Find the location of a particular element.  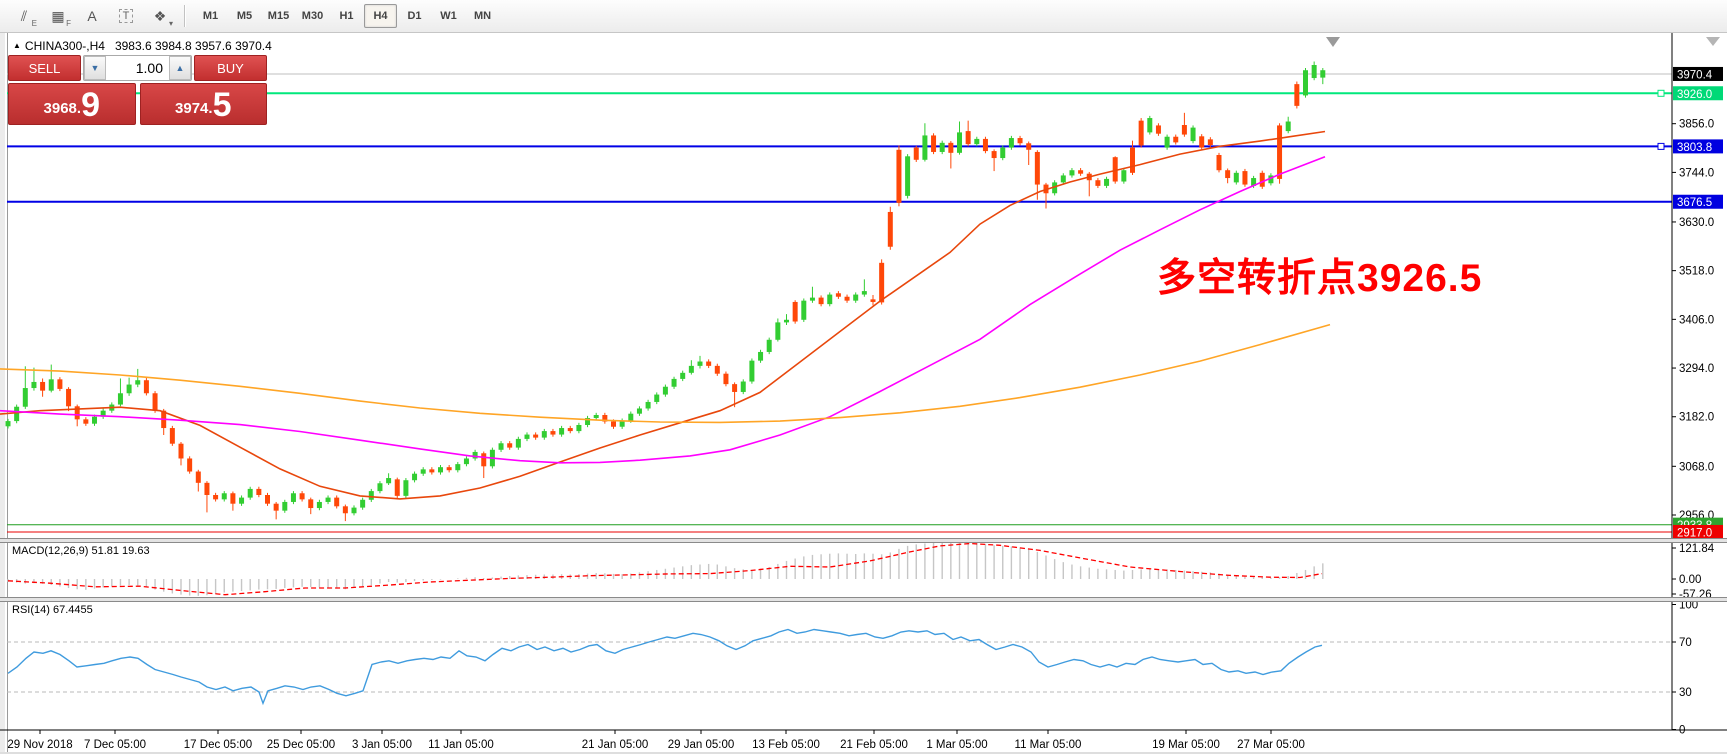

timeframe-button-w1: W1 is located at coordinates (448, 16).